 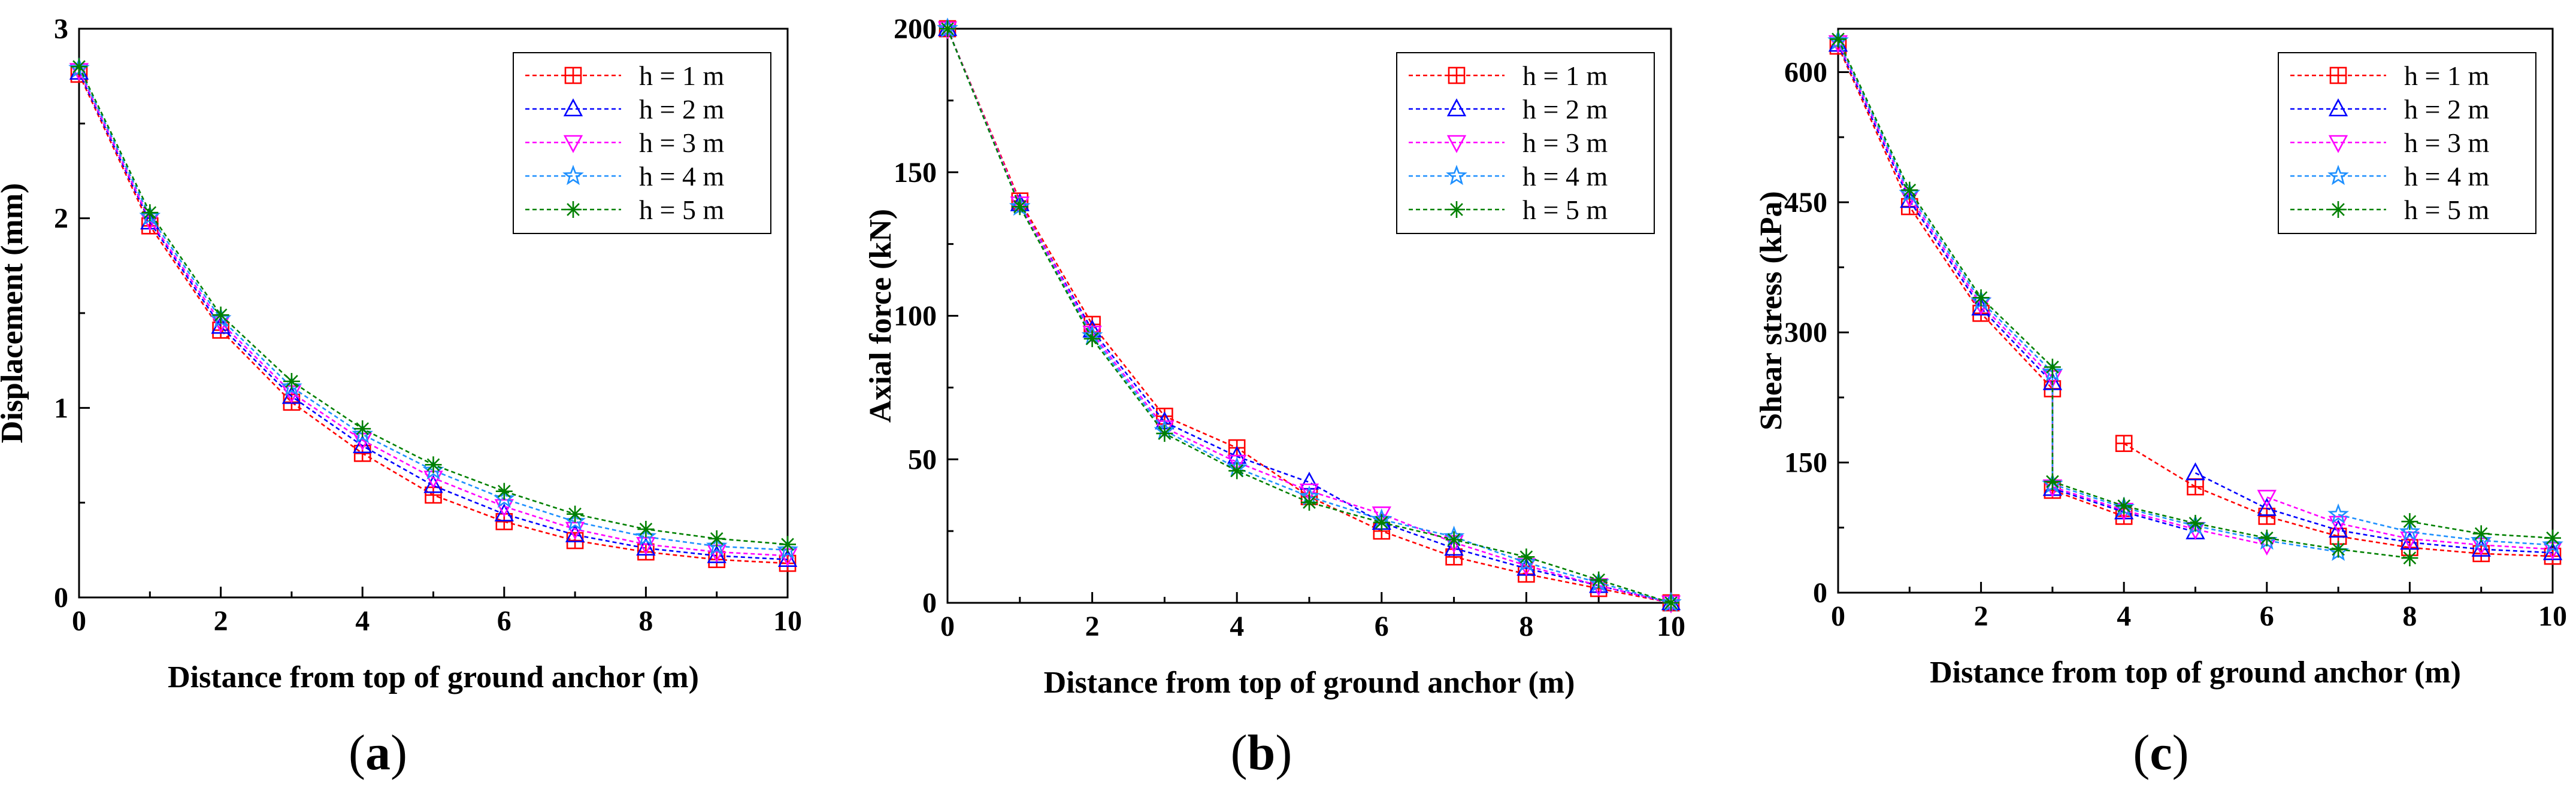 What do you see at coordinates (1805, 463) in the screenshot?
I see `panel-3-ytick-label: 150` at bounding box center [1805, 463].